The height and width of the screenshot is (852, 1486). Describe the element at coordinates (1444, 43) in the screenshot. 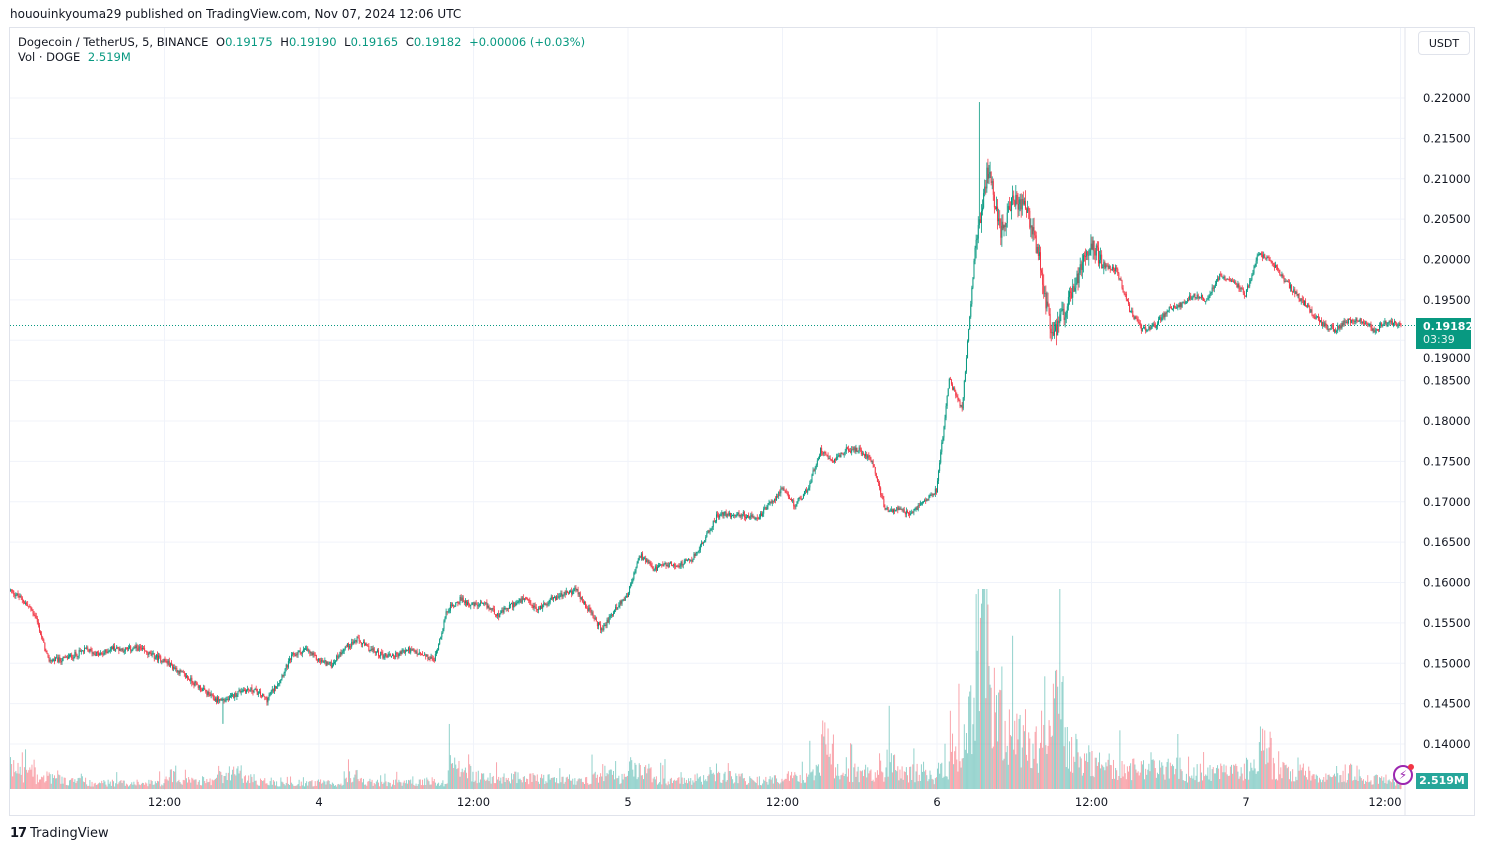

I see `currency-button: USDT` at that location.